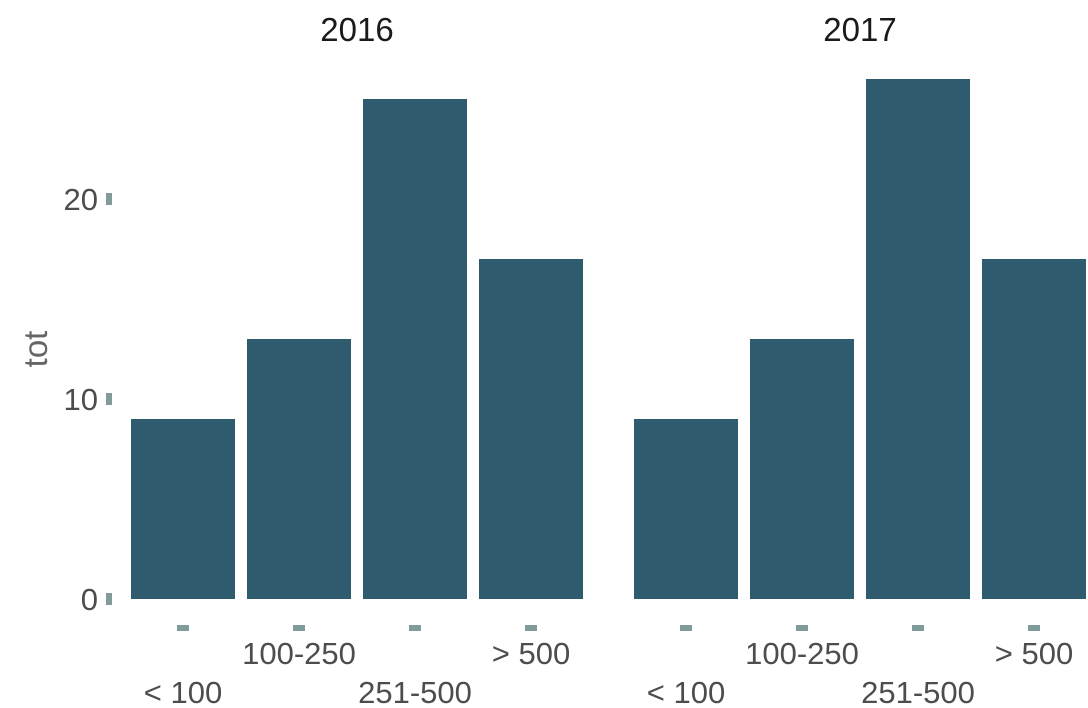 Image resolution: width=1088 pixels, height=708 pixels. What do you see at coordinates (81, 399) in the screenshot?
I see `y-tick-label: 10` at bounding box center [81, 399].